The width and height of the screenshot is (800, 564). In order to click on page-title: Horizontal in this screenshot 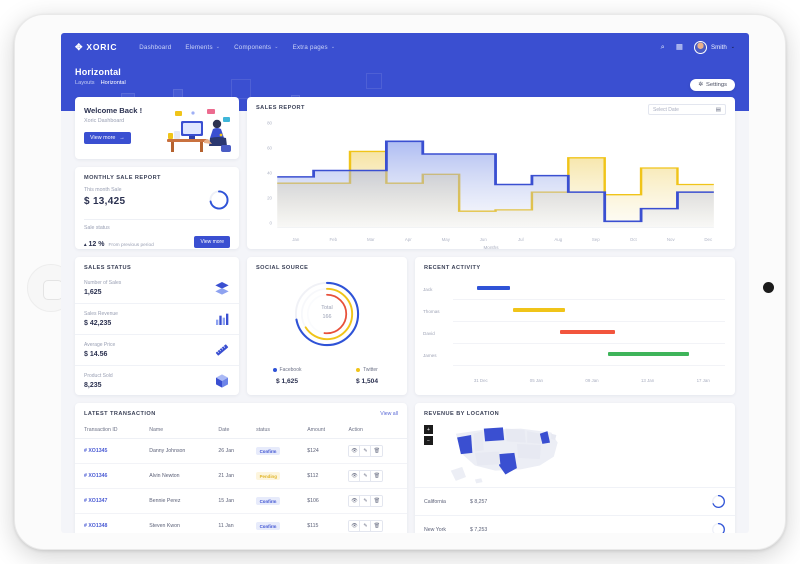, I will do `click(98, 72)`.